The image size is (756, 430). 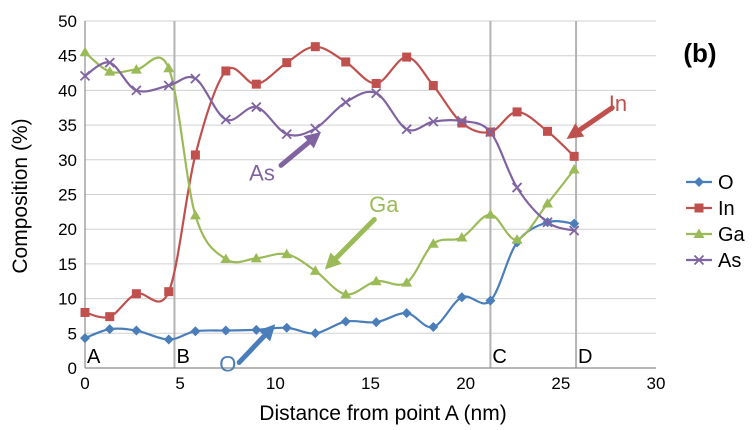 I want to click on marker-label-d: D, so click(x=585, y=357).